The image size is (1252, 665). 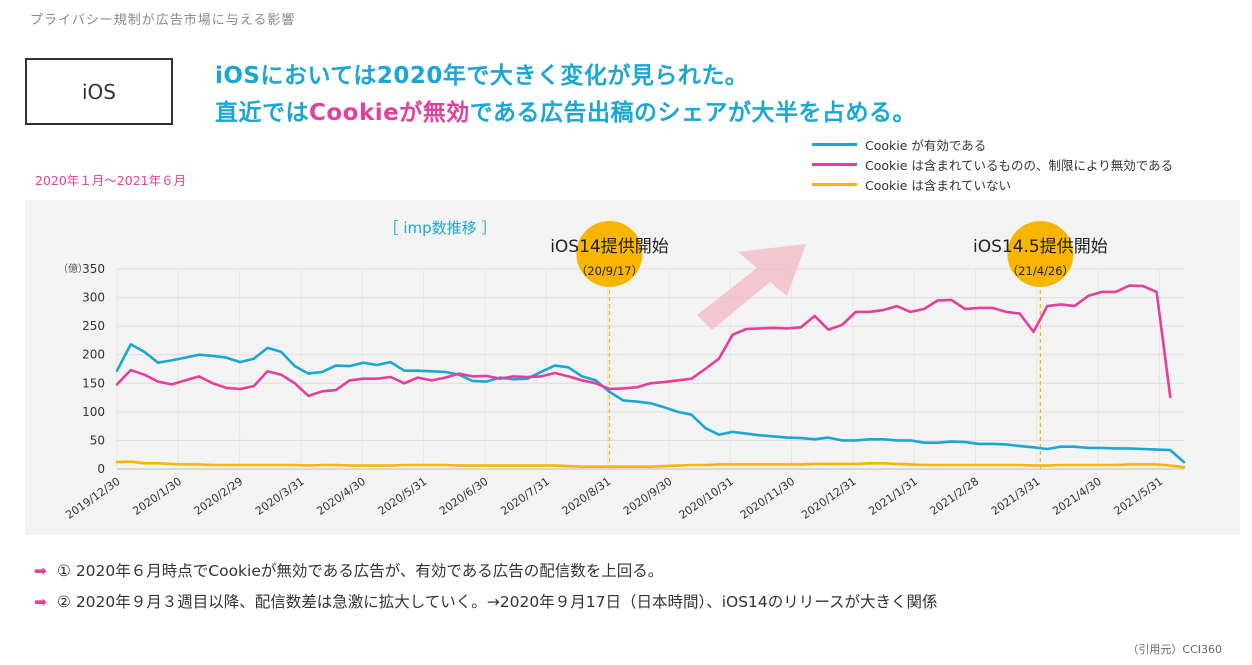 What do you see at coordinates (828, 498) in the screenshot?
I see `x-tick-label: 2020/12/31` at bounding box center [828, 498].